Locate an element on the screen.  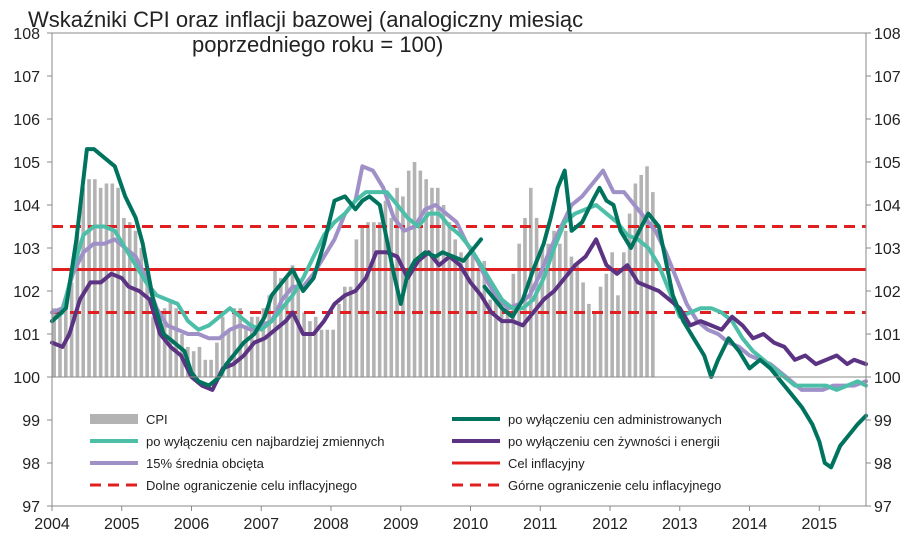
y-tick-label-right: 101 is located at coordinates (887, 335).